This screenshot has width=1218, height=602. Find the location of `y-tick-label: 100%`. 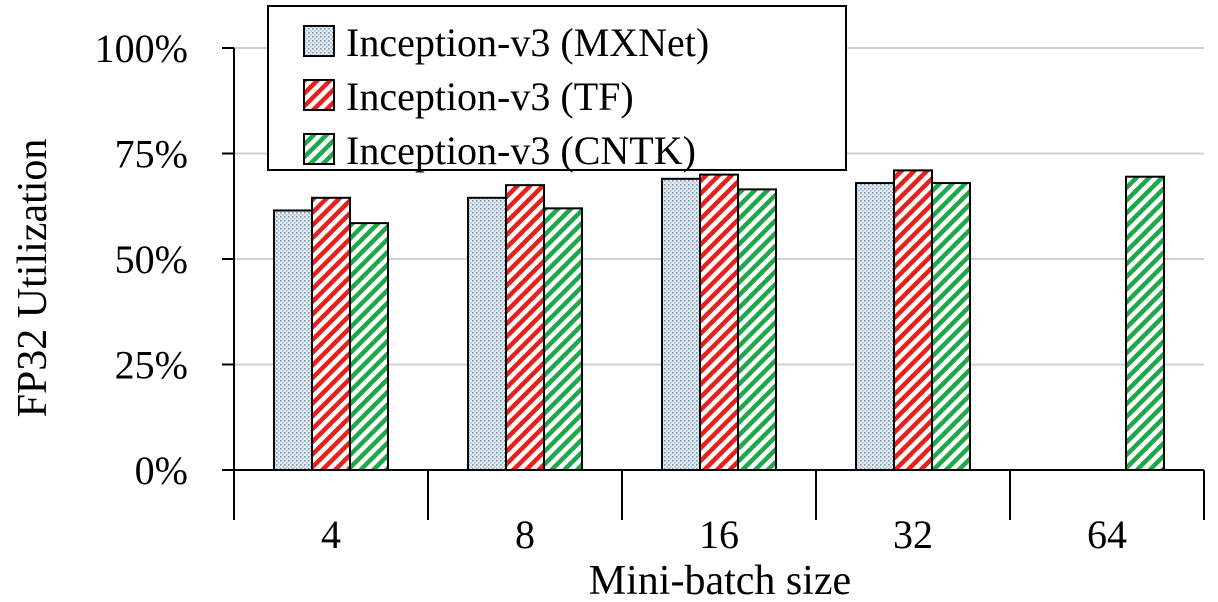

y-tick-label: 100% is located at coordinates (141, 48).